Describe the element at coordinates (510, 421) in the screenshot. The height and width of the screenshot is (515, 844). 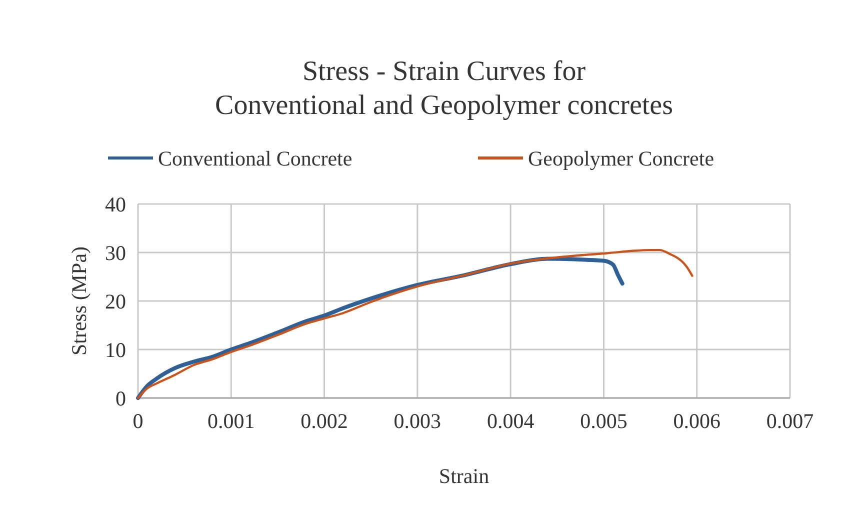
I see `x-tick-label: 0.004` at that location.